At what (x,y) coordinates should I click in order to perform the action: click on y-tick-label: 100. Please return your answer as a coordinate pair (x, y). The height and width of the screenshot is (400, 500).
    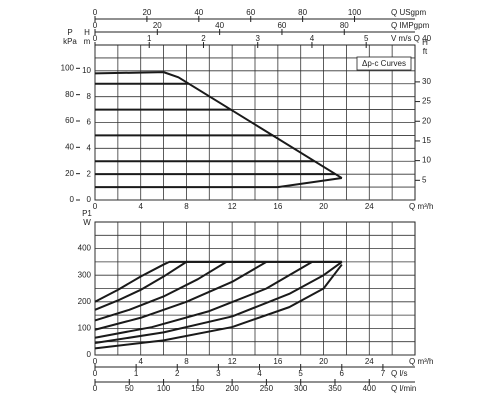
    Looking at the image, I should click on (85, 328).